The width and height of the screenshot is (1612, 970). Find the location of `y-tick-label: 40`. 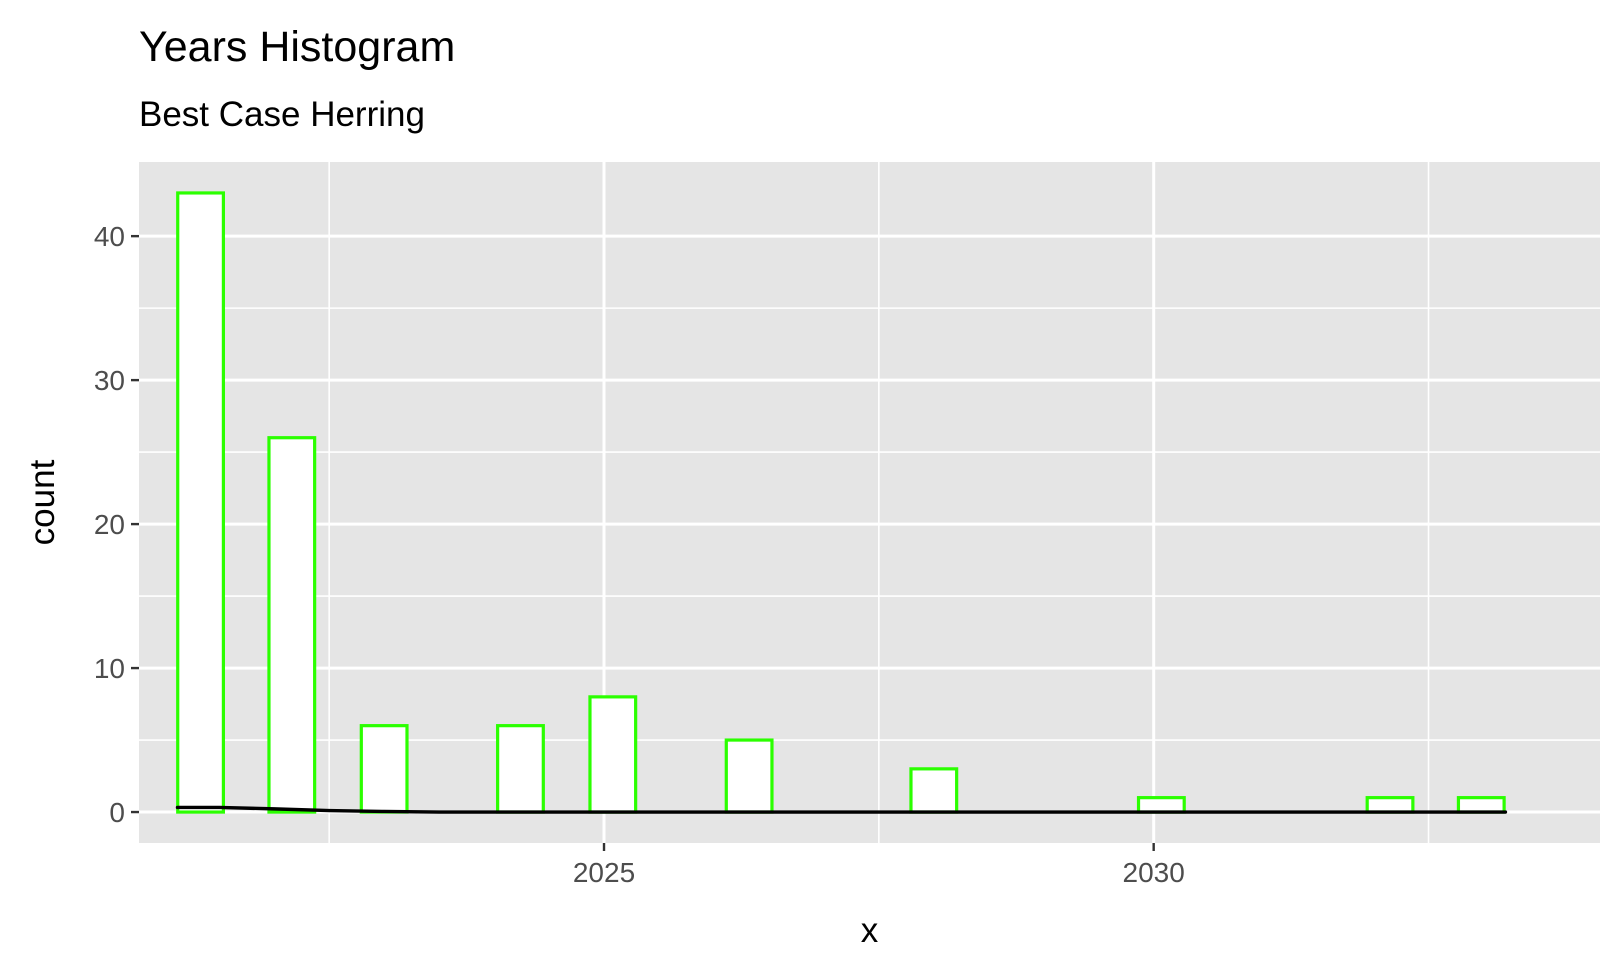

y-tick-label: 40 is located at coordinates (109, 236).